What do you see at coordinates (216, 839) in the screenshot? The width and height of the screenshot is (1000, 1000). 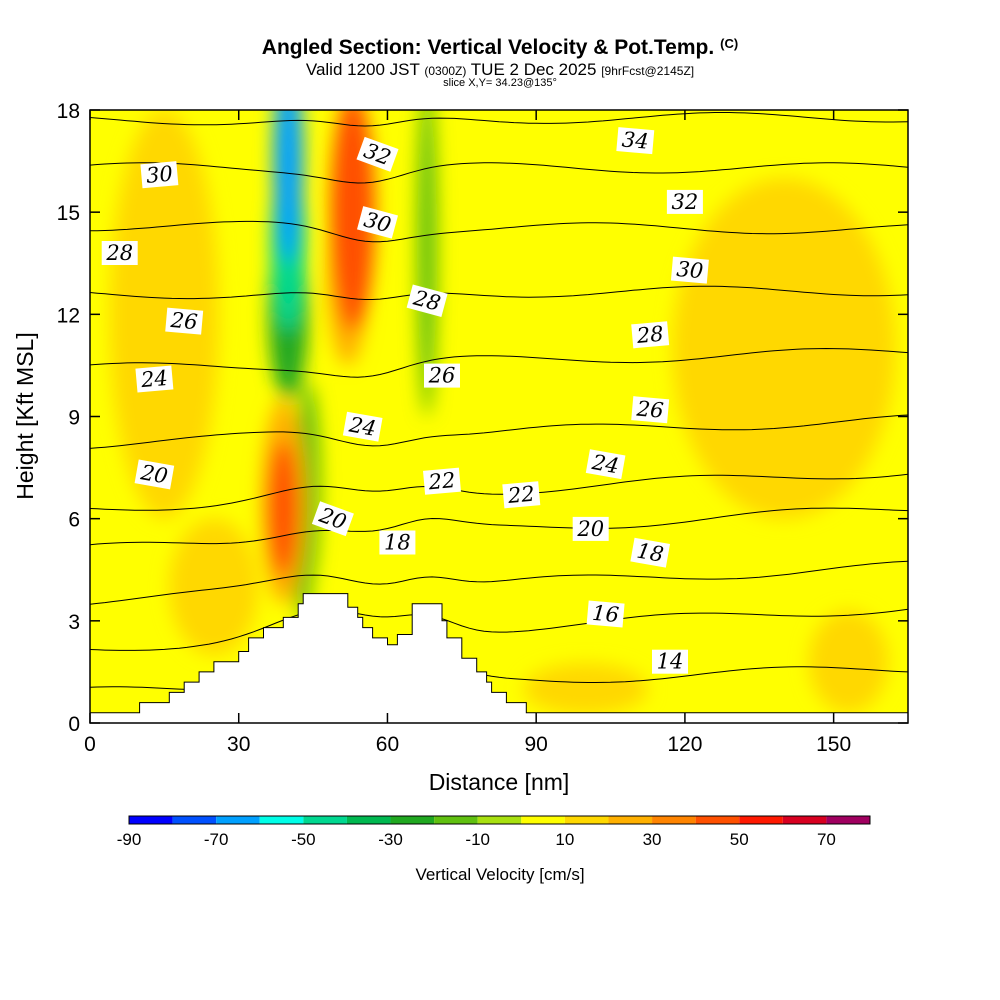 I see `colorbar-tick-label: -70` at bounding box center [216, 839].